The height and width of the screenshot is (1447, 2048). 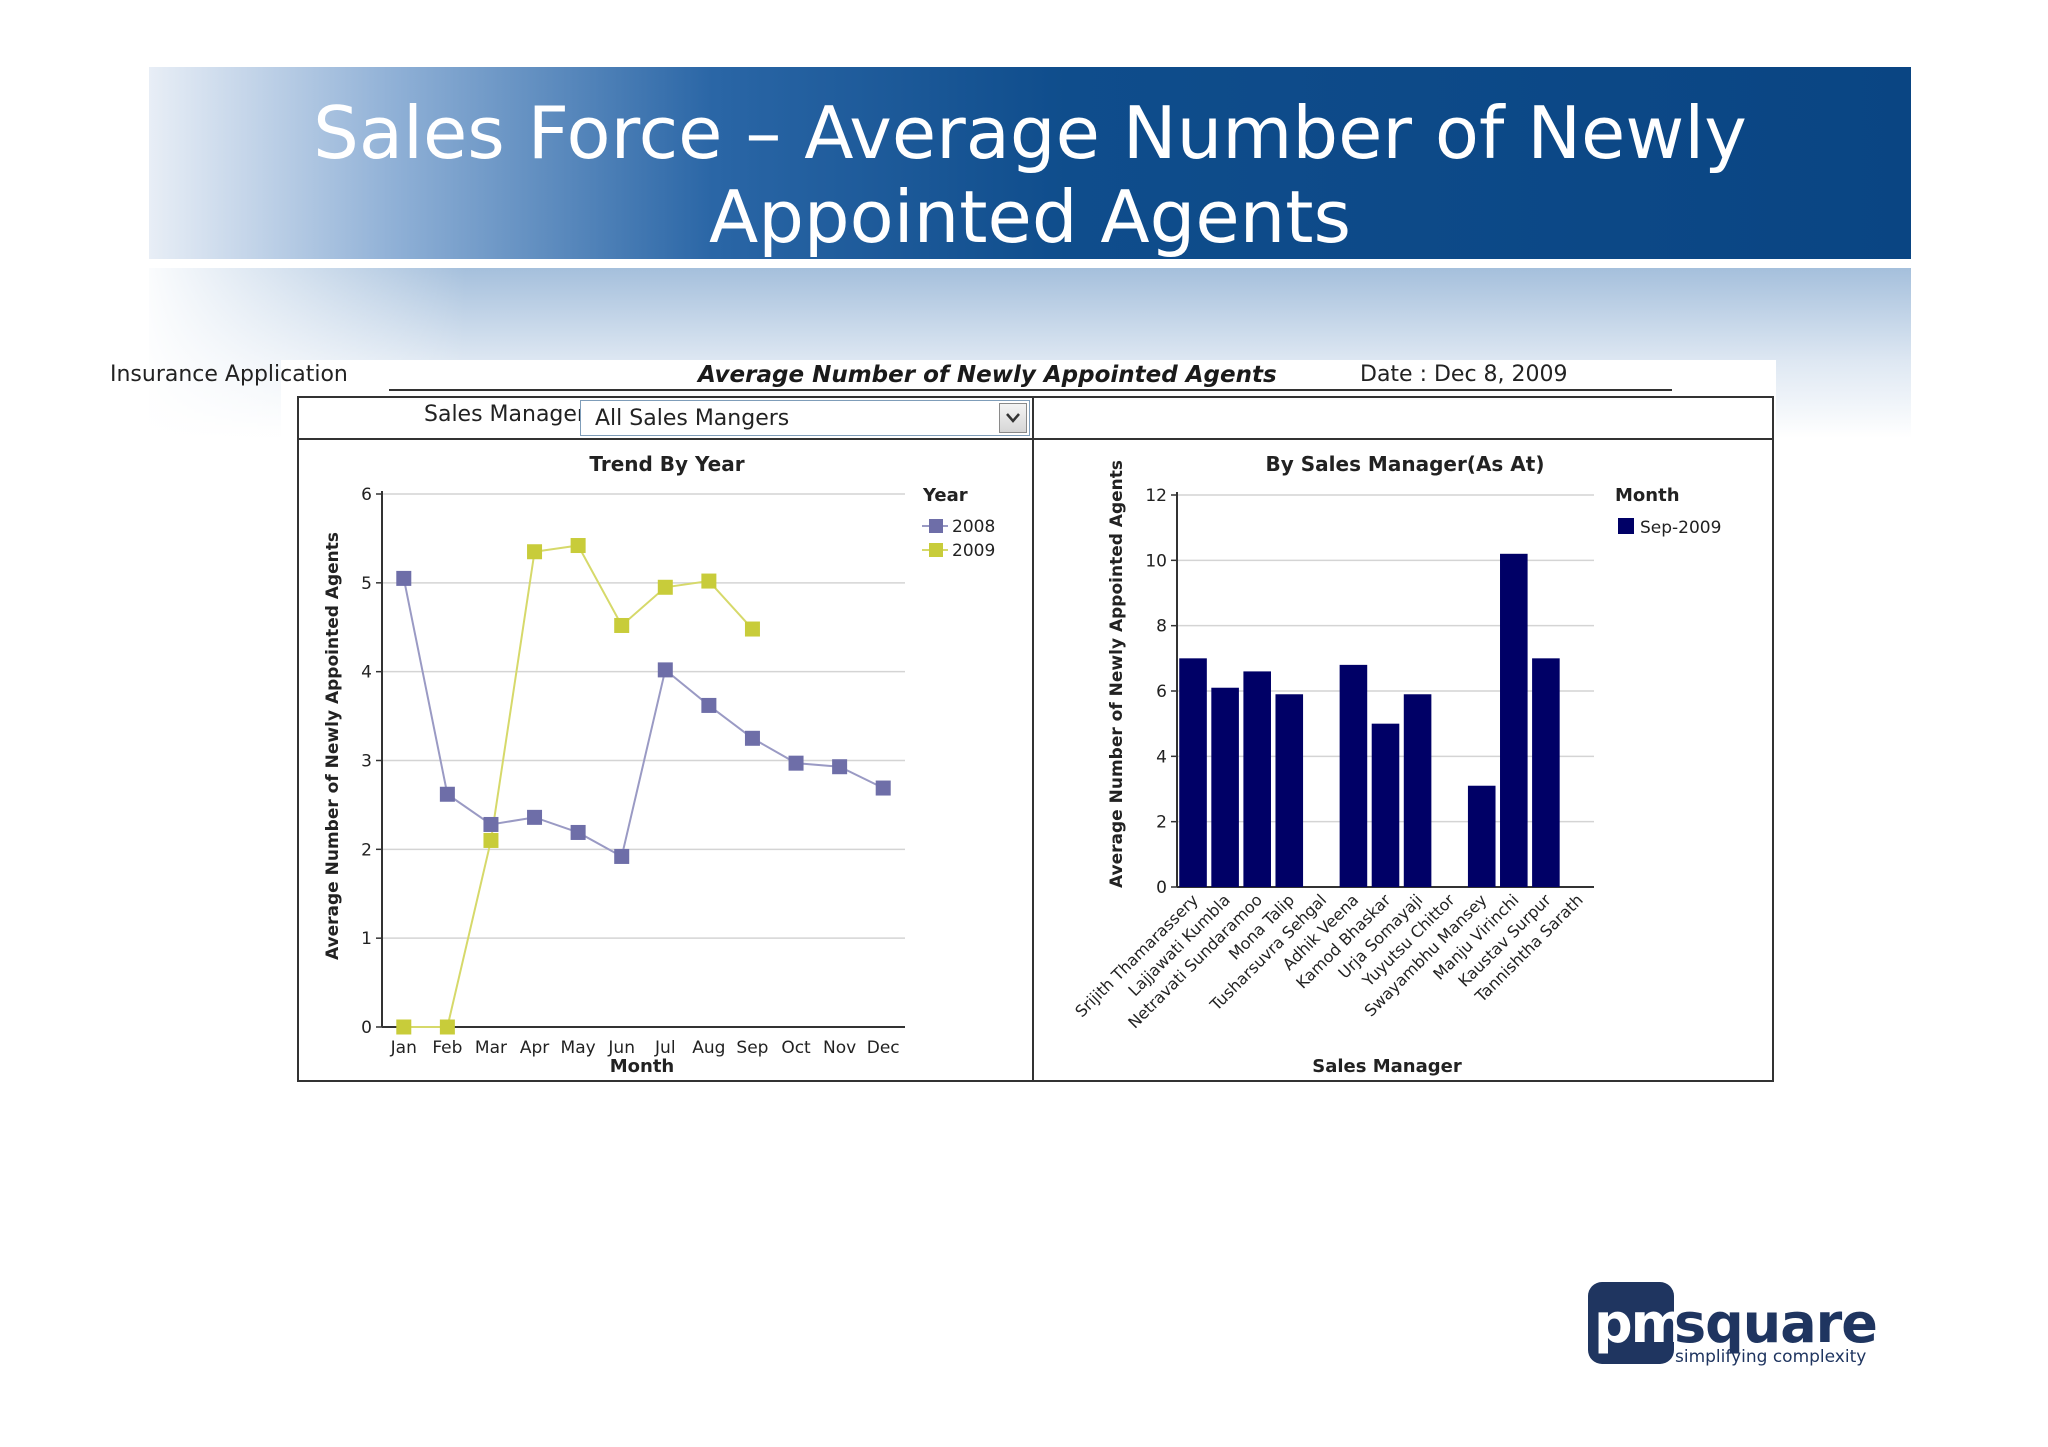 I want to click on legend-label: 2009, so click(x=973, y=551).